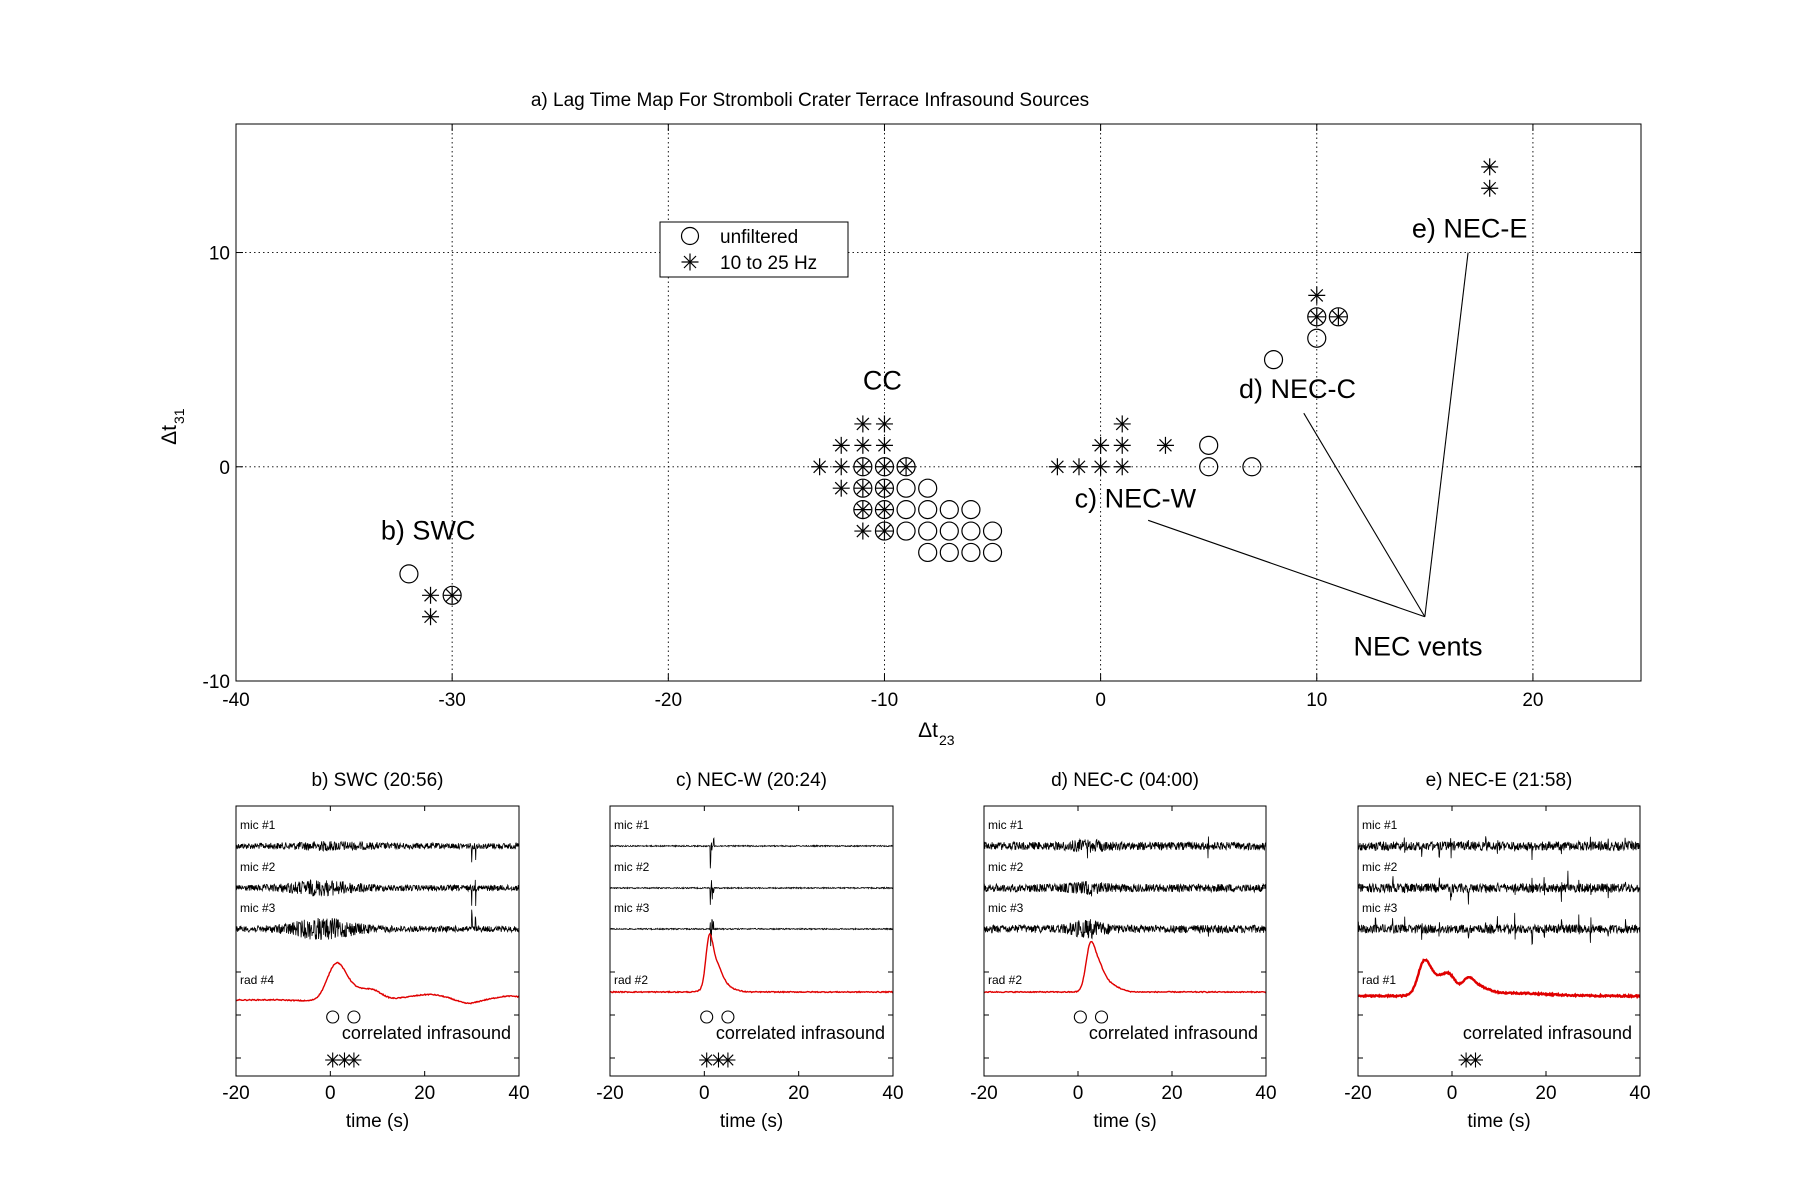 The height and width of the screenshot is (1200, 1800). What do you see at coordinates (451, 700) in the screenshot?
I see `x-tick-label: -30` at bounding box center [451, 700].